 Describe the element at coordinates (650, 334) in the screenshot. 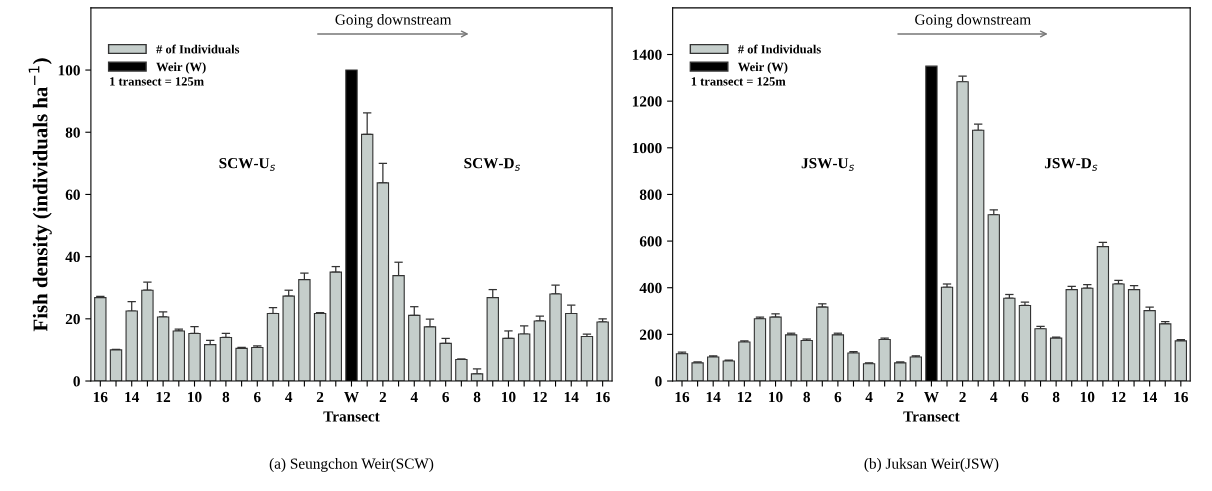

I see `y-tick-label: 200` at that location.